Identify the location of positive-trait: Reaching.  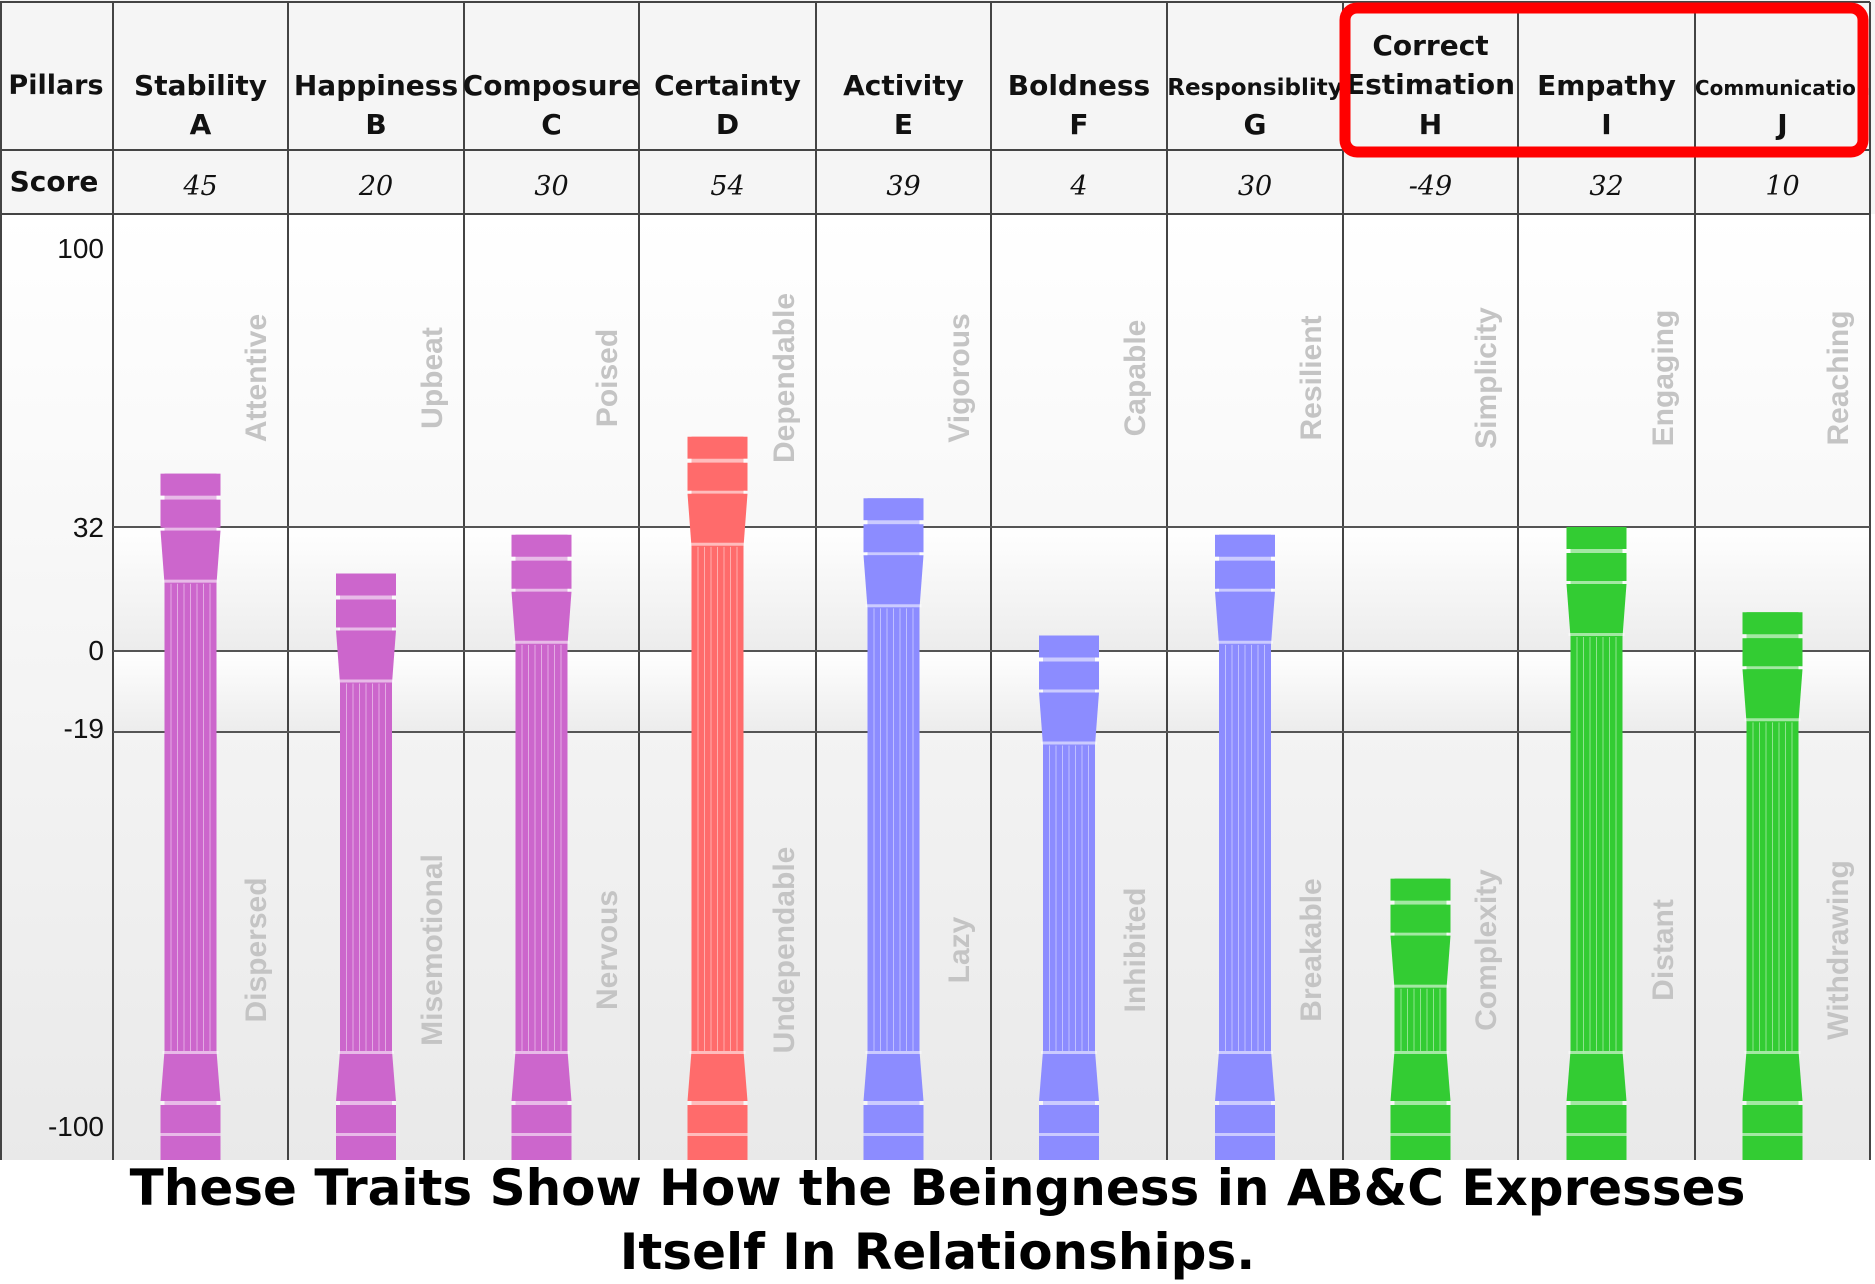
(1838, 377).